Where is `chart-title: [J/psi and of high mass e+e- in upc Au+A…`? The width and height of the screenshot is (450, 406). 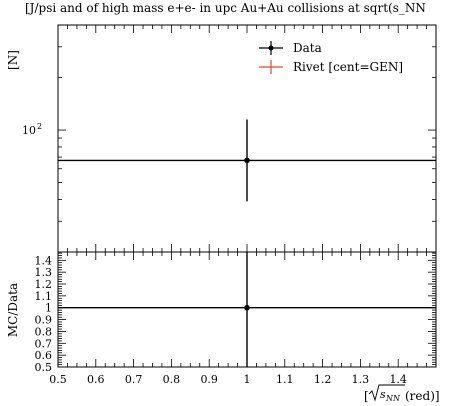 chart-title: [J/psi and of high mass e+e- in upc Au+A… is located at coordinates (225, 8).